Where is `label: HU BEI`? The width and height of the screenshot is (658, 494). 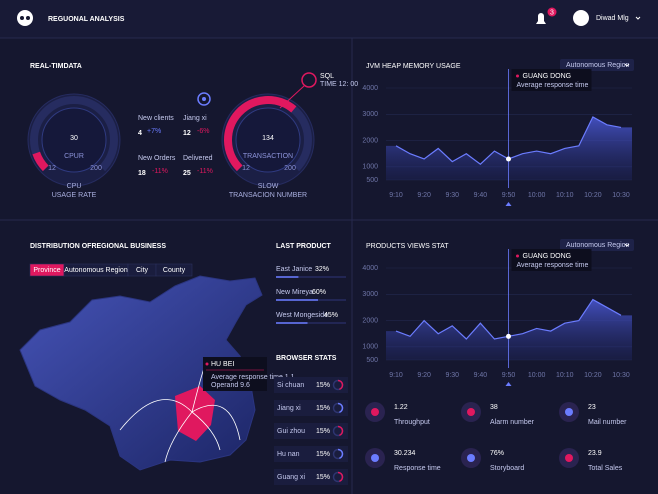 label: HU BEI is located at coordinates (222, 364).